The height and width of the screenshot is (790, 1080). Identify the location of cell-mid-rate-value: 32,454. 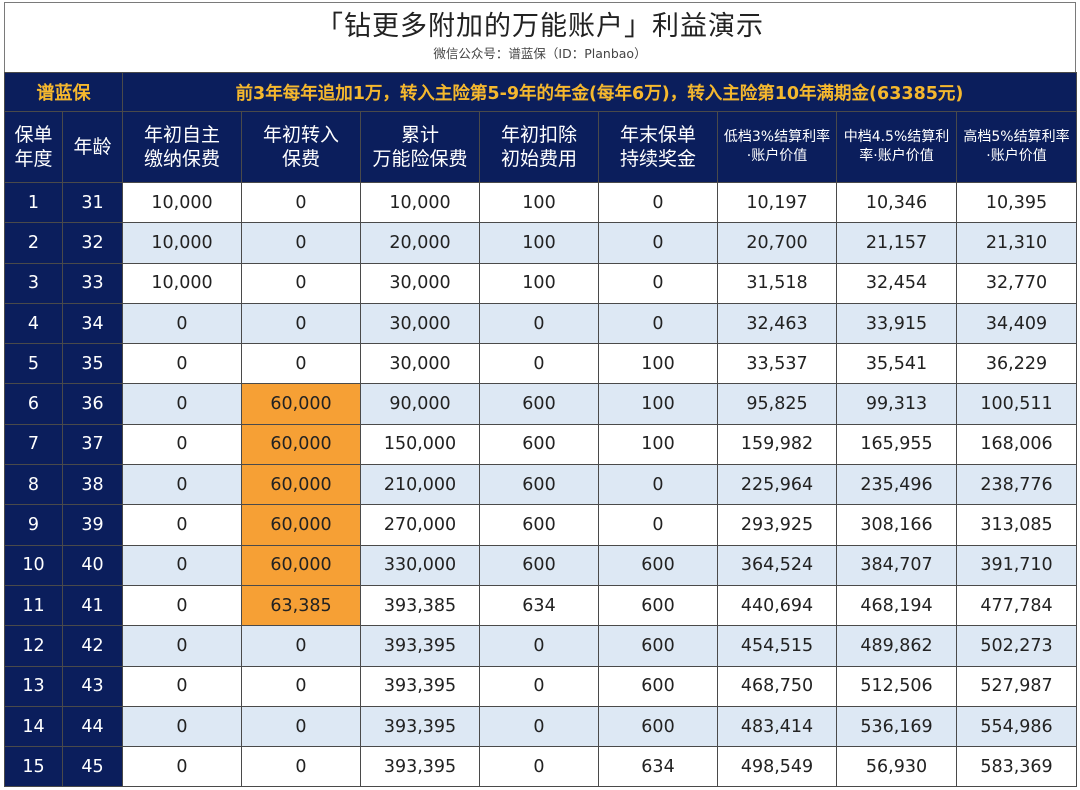
(896, 283).